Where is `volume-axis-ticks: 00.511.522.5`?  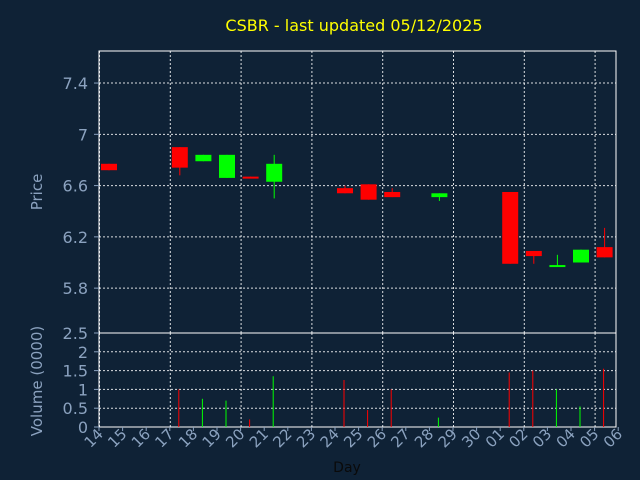 volume-axis-ticks: 00.511.522.5 is located at coordinates (81, 380).